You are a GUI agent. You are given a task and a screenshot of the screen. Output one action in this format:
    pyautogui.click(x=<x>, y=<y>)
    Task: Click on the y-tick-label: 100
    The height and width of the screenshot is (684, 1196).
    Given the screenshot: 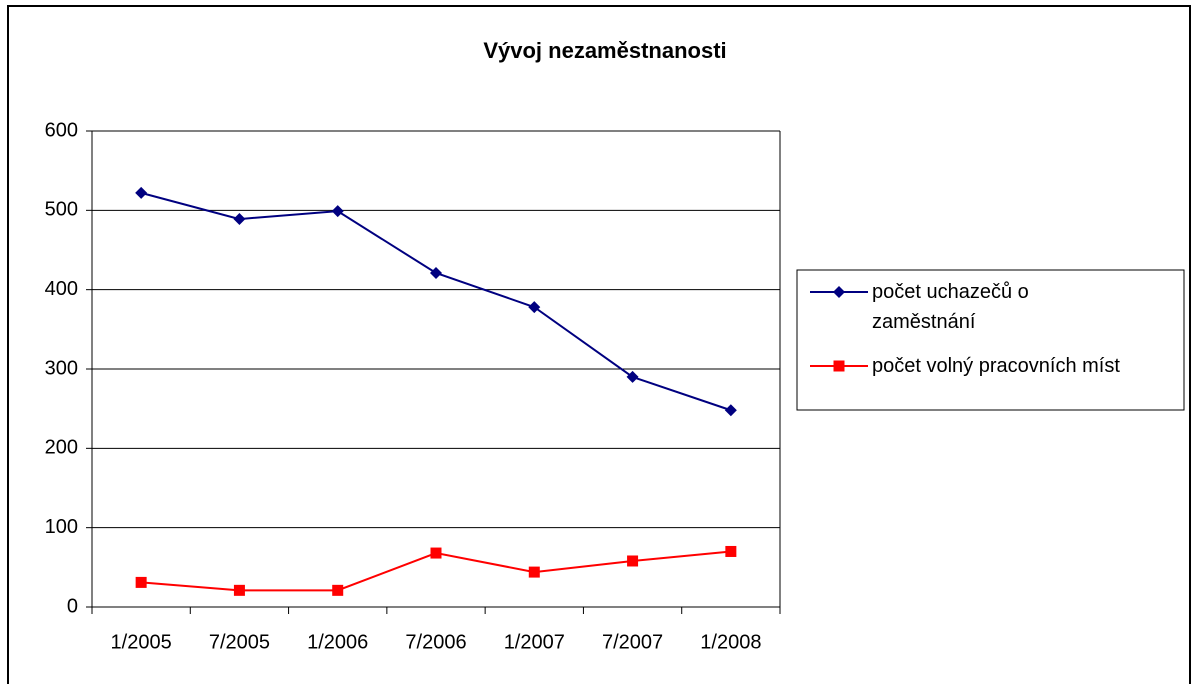 What is the action you would take?
    pyautogui.click(x=61, y=527)
    